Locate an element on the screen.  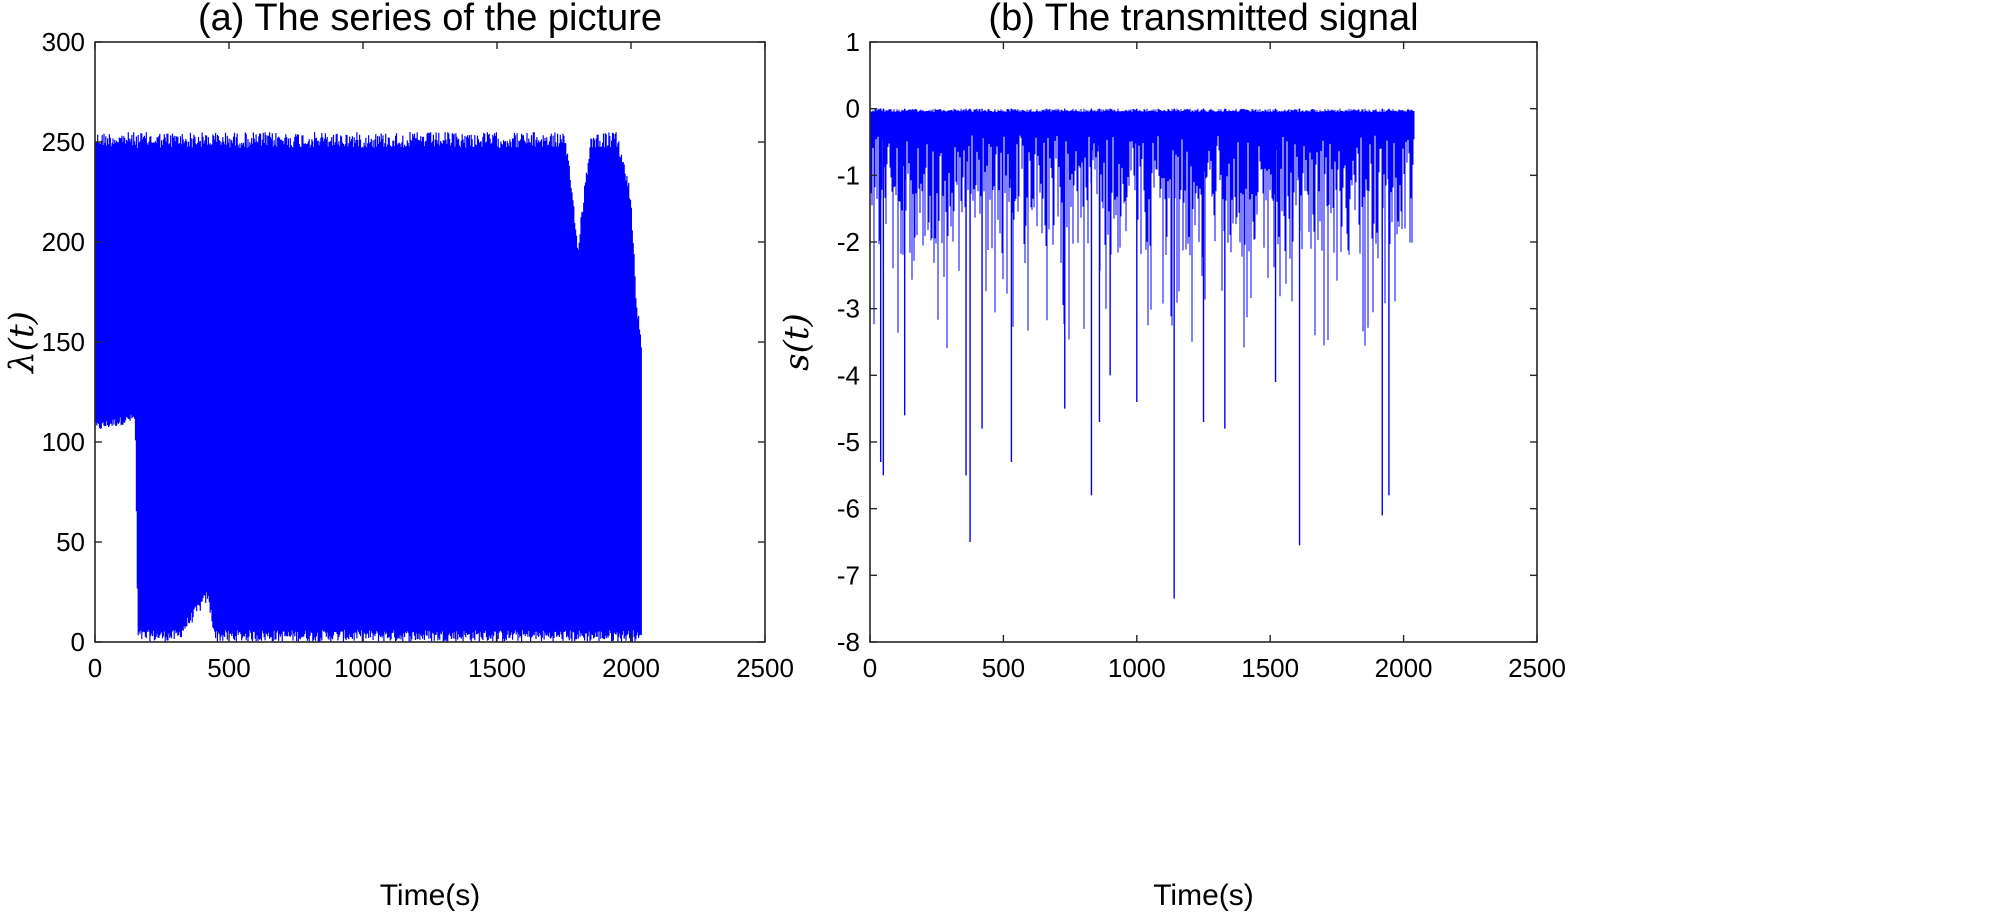
chart-b-x-axis-label: Time(s) is located at coordinates (1203, 895).